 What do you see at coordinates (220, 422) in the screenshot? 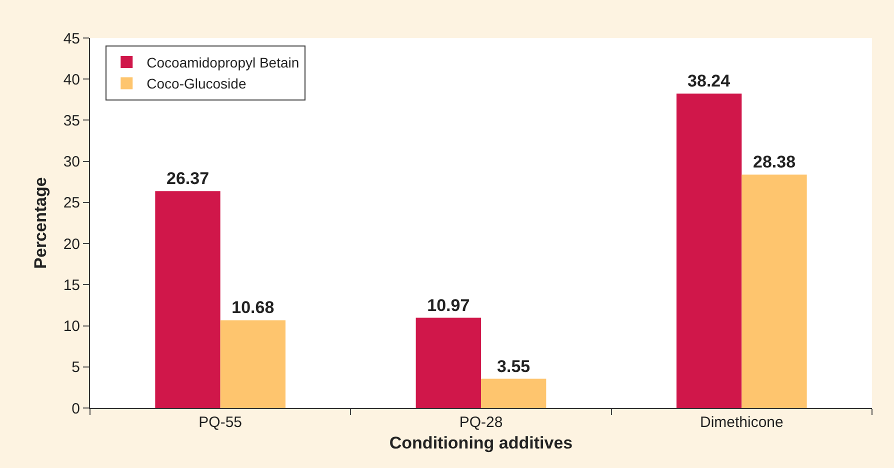
I see `x-tick-label: PQ-55` at bounding box center [220, 422].